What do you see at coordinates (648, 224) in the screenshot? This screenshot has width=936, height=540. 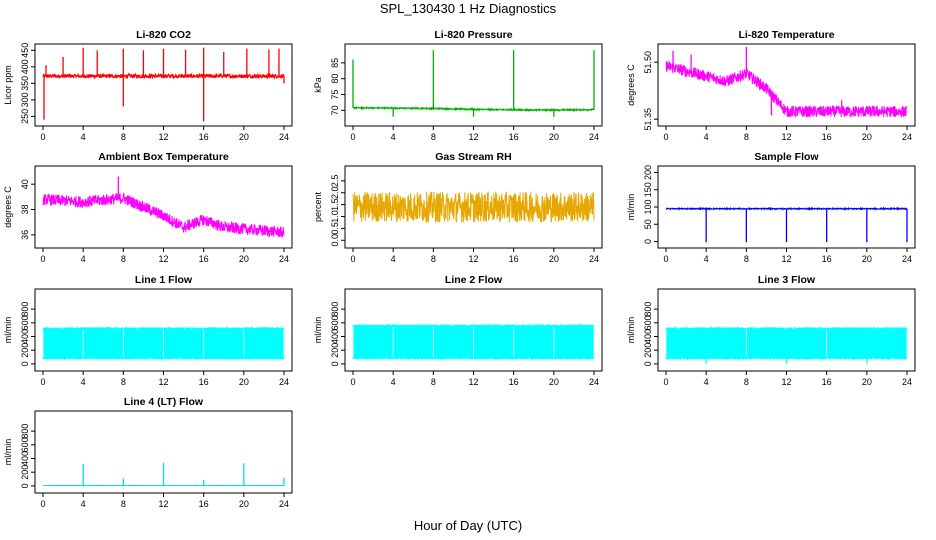 I see `y-tick-label: 50` at bounding box center [648, 224].